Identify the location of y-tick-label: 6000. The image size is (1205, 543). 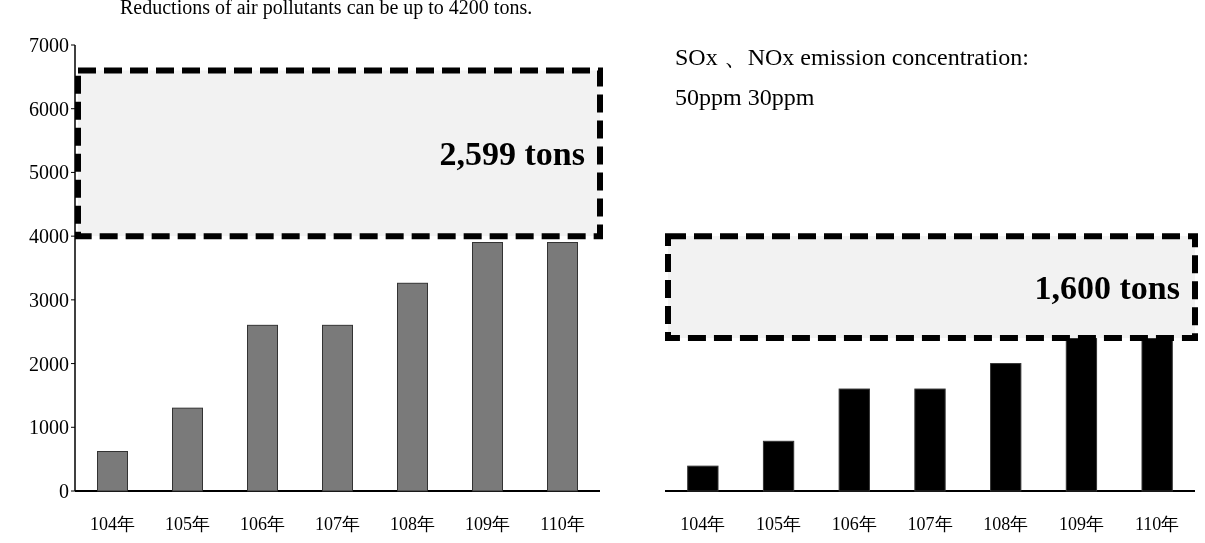
(49, 108).